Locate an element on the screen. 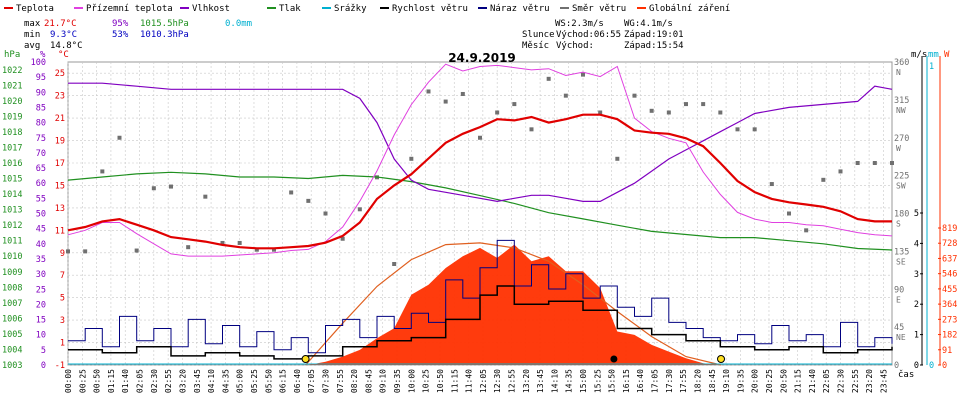  radiation-tick-label: 182 is located at coordinates (949, 336).